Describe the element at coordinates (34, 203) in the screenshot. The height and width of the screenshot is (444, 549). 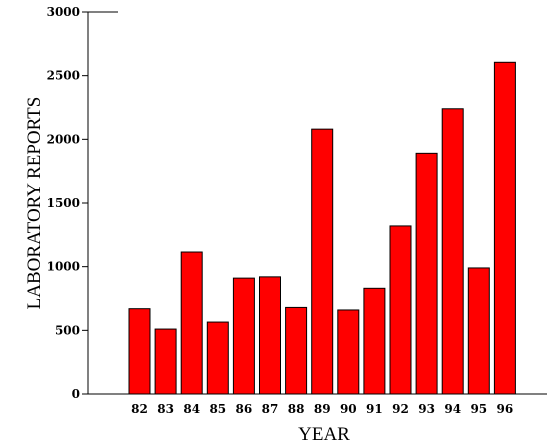
I see `y-axis-title: LABORATORY REPORTS` at that location.